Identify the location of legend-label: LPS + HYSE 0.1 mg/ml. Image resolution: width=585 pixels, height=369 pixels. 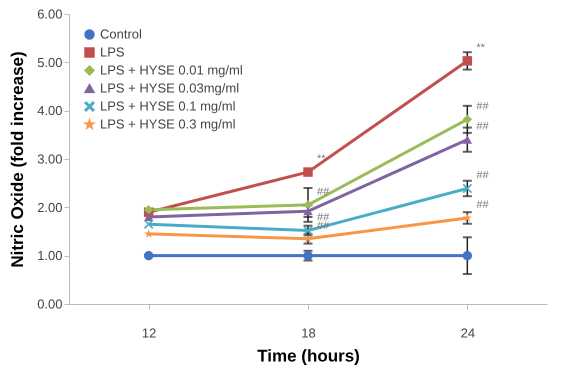
(168, 106).